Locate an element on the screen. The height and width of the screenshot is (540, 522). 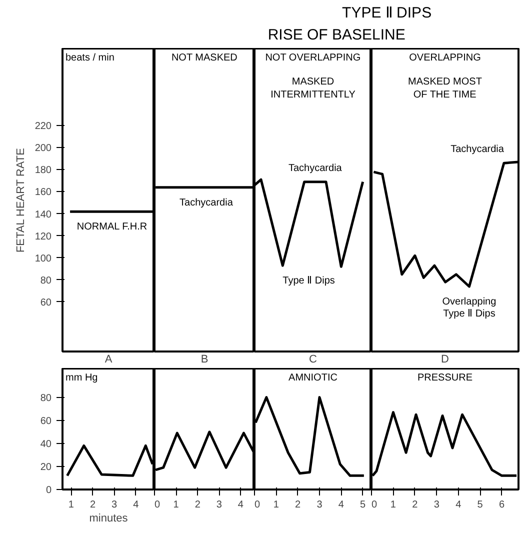
y-tick-label: 140 is located at coordinates (43, 214).